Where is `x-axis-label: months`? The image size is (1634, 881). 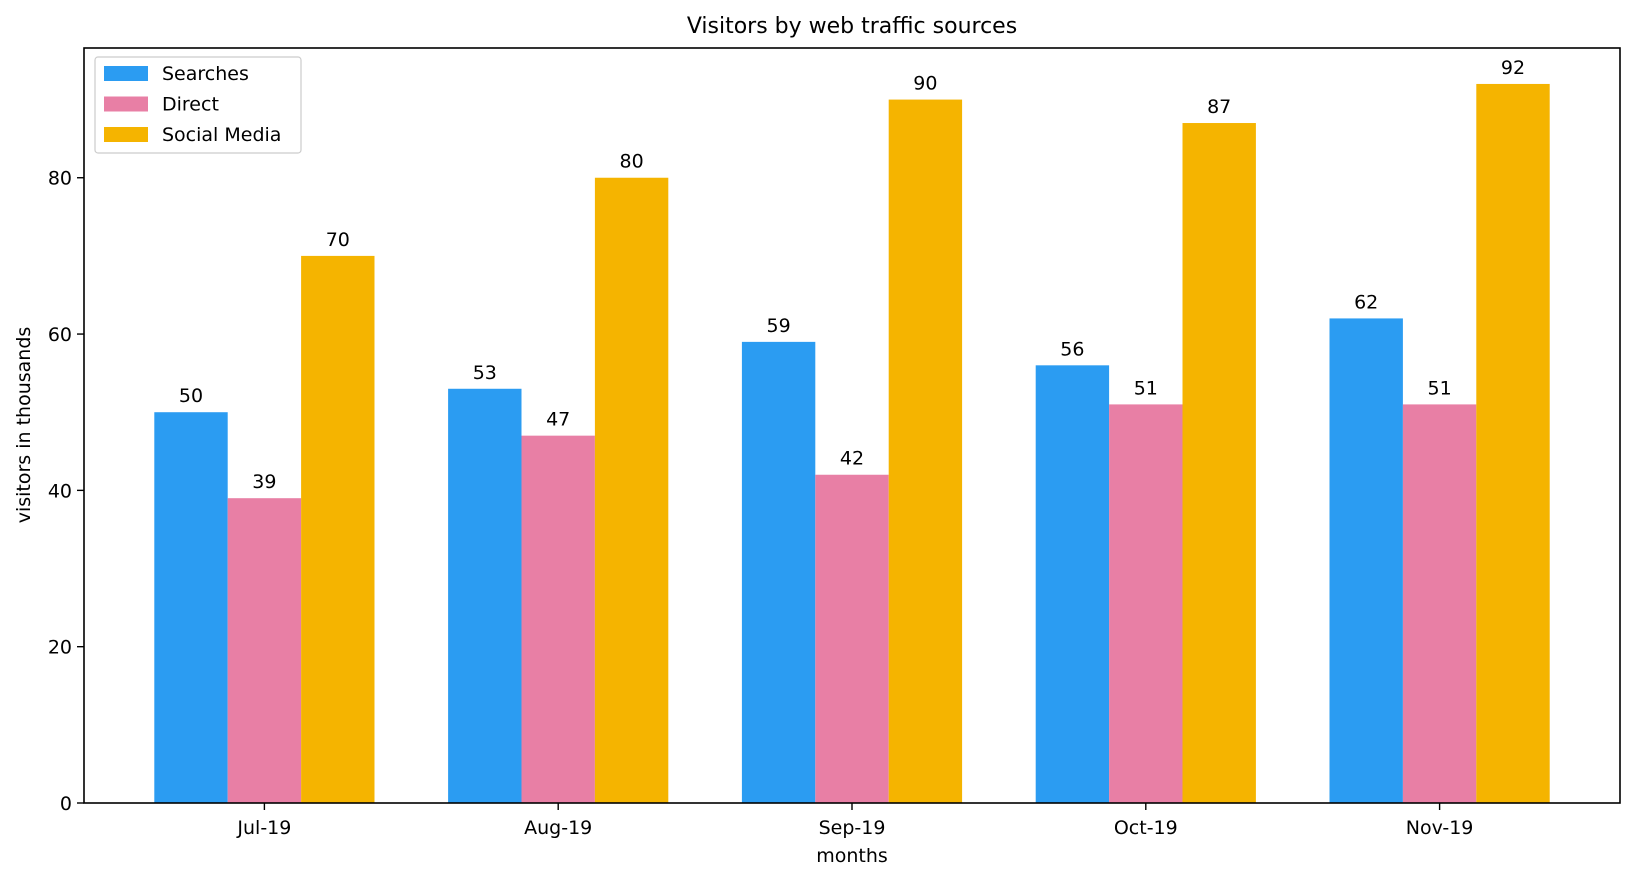
x-axis-label: months is located at coordinates (852, 856).